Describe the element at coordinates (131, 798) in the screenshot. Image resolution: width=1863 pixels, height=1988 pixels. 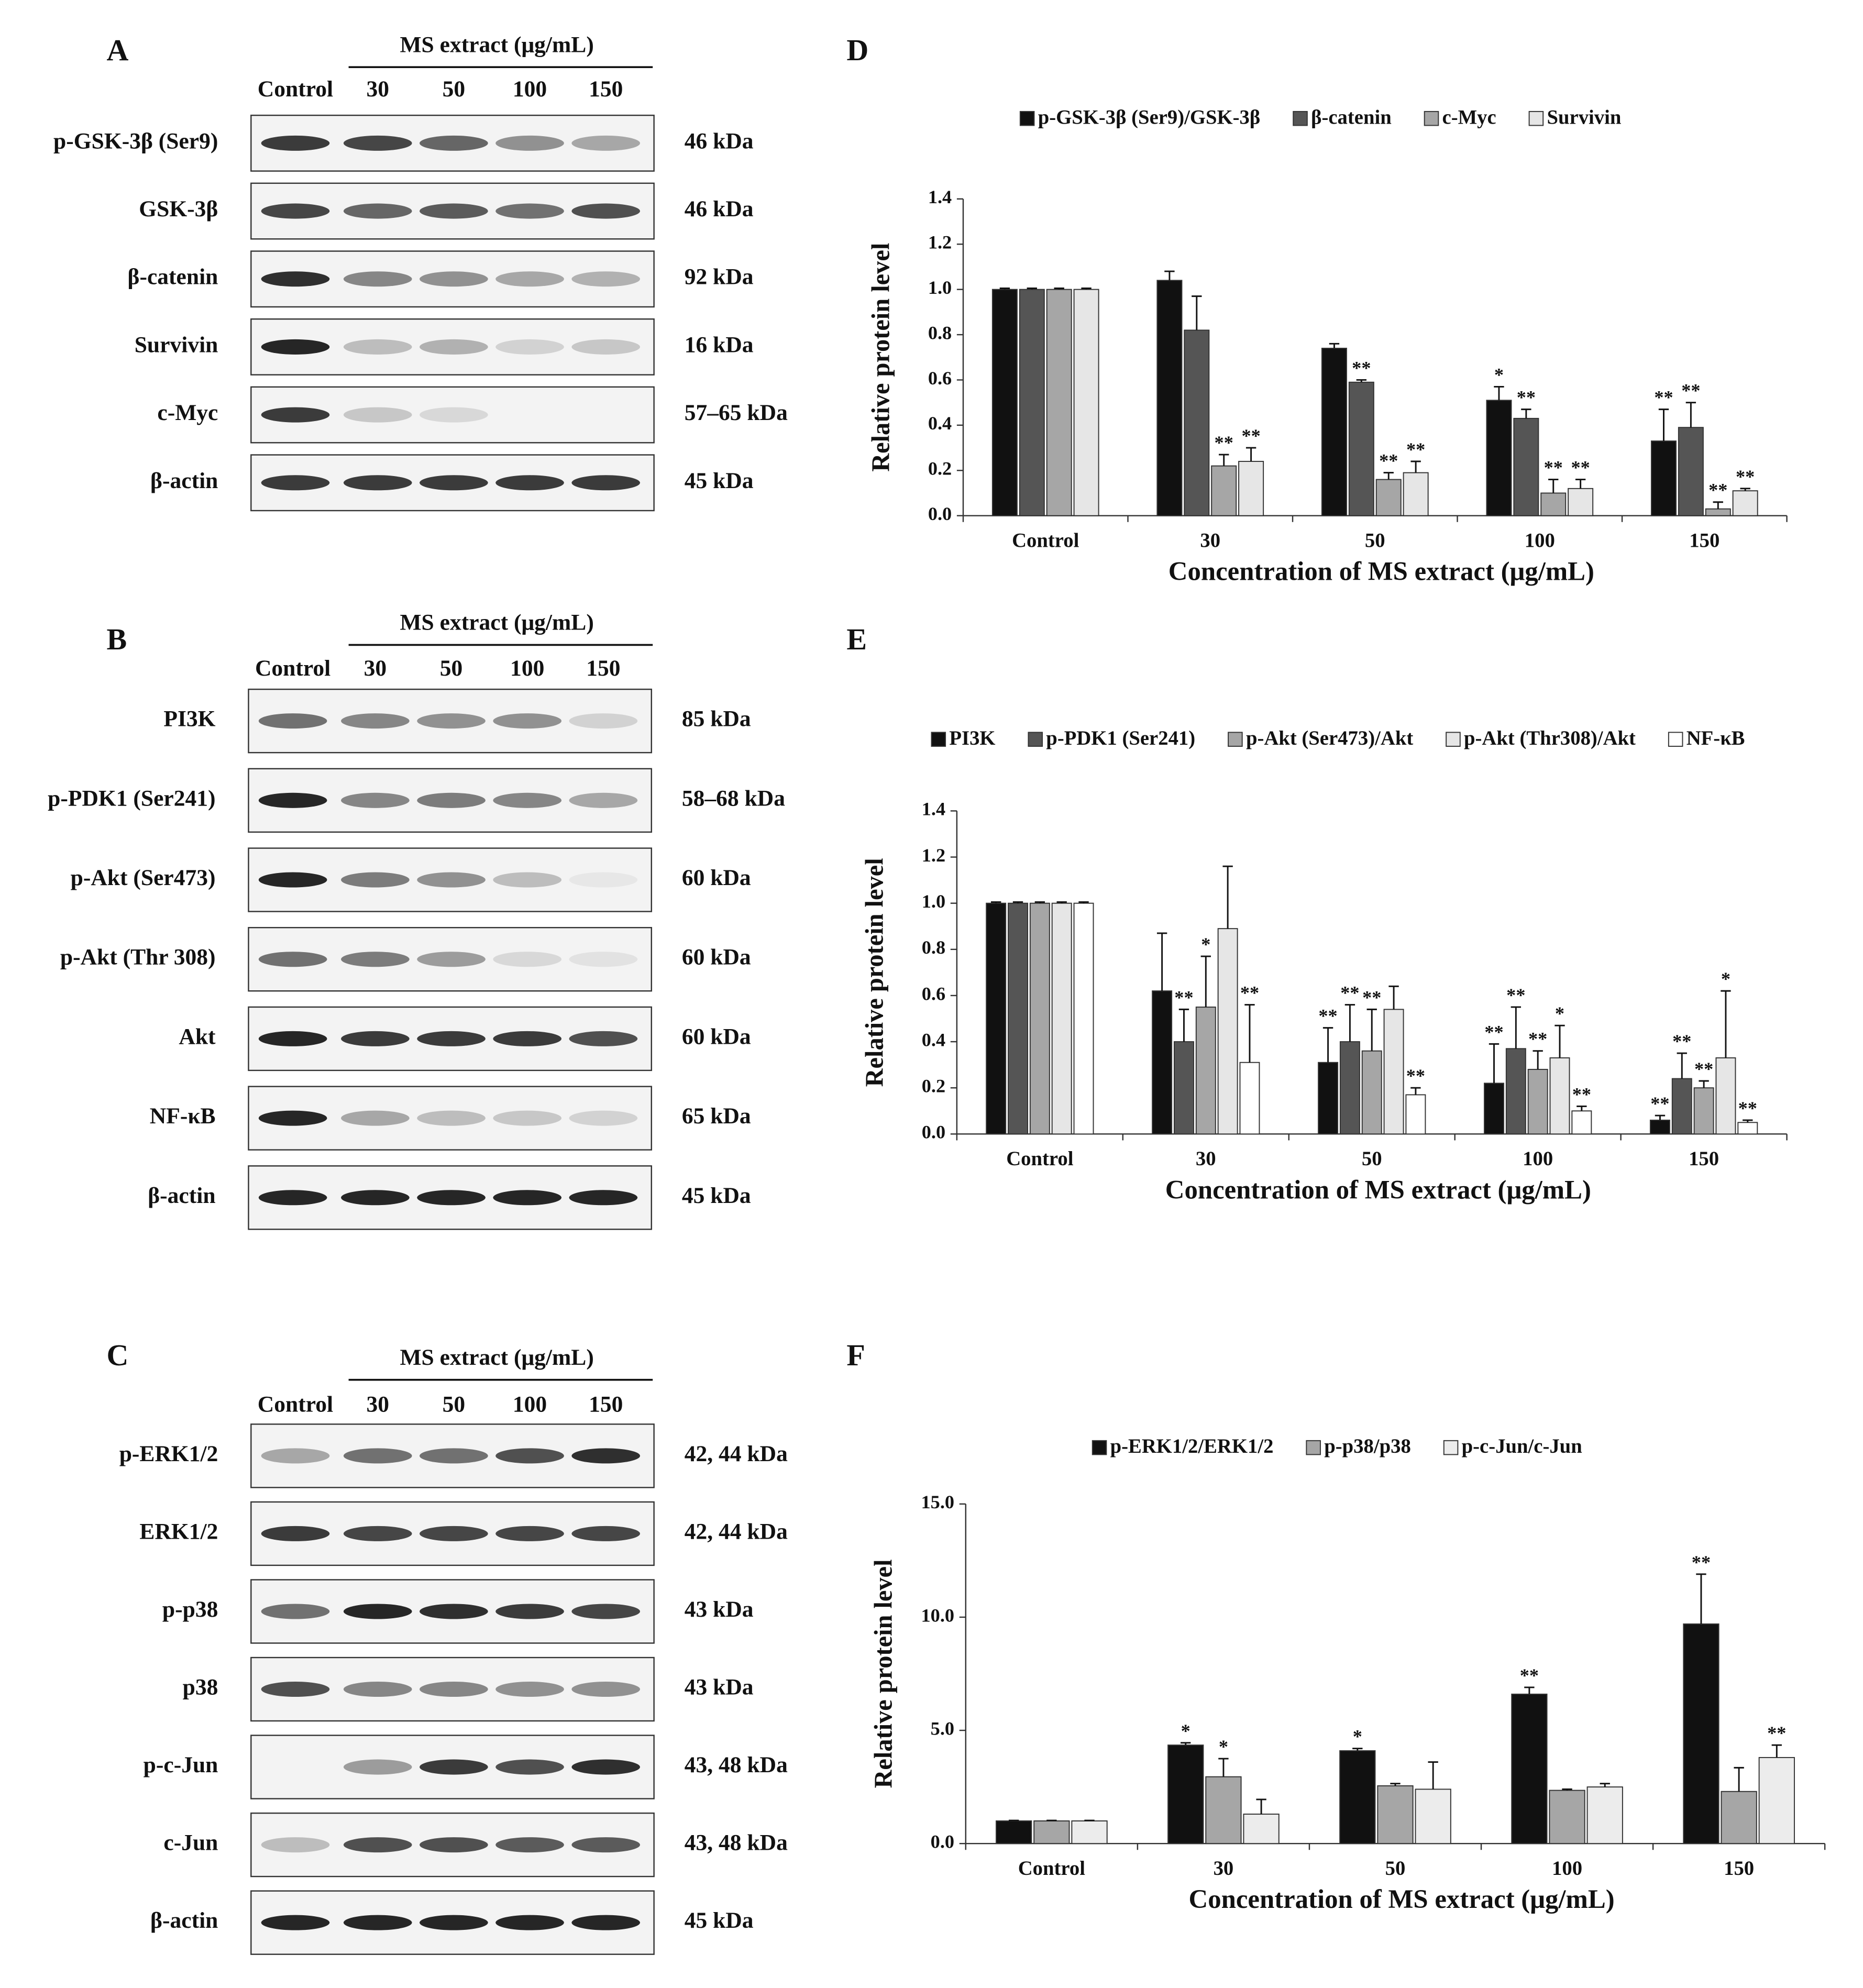
I see `protein-label: p-PDK1 (Ser241)` at that location.